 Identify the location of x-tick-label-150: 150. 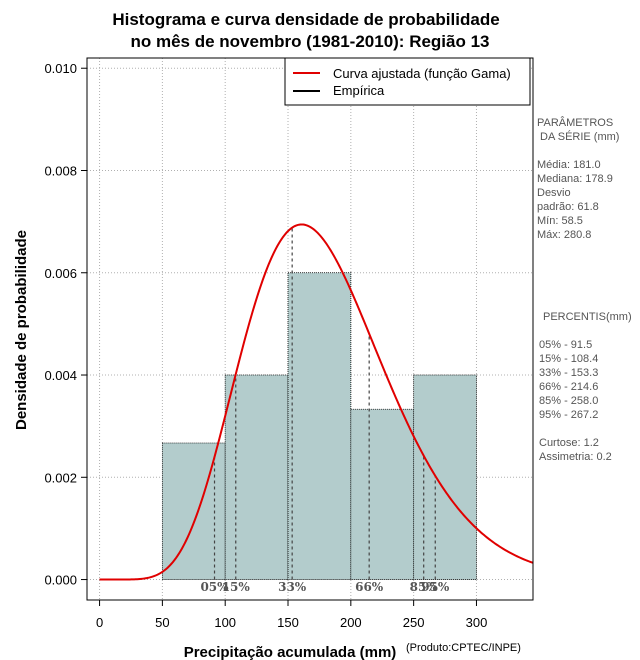
(288, 622).